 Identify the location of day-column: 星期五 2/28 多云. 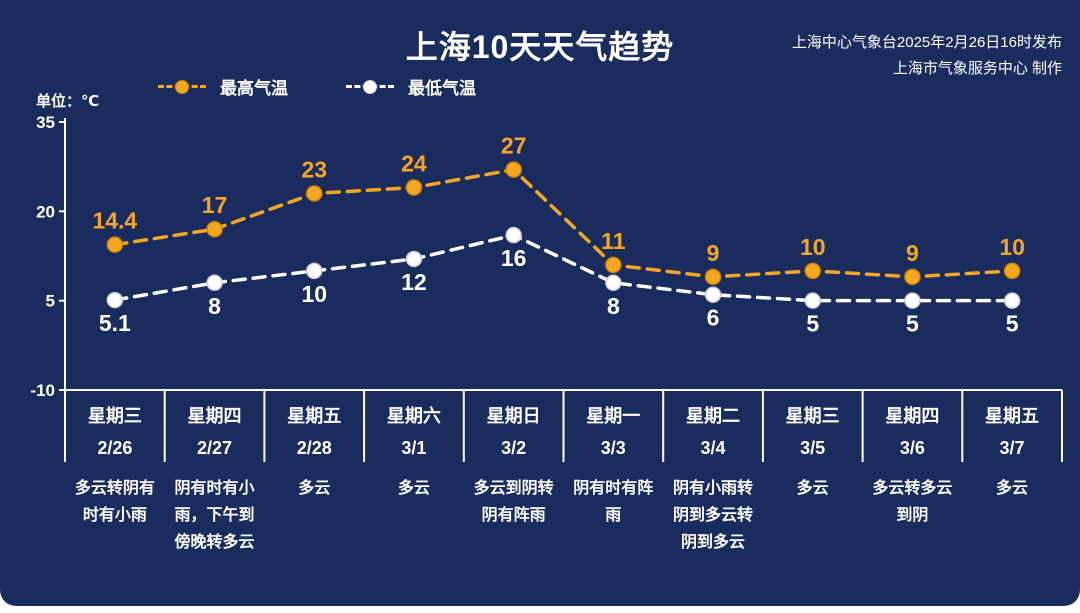
(314, 477).